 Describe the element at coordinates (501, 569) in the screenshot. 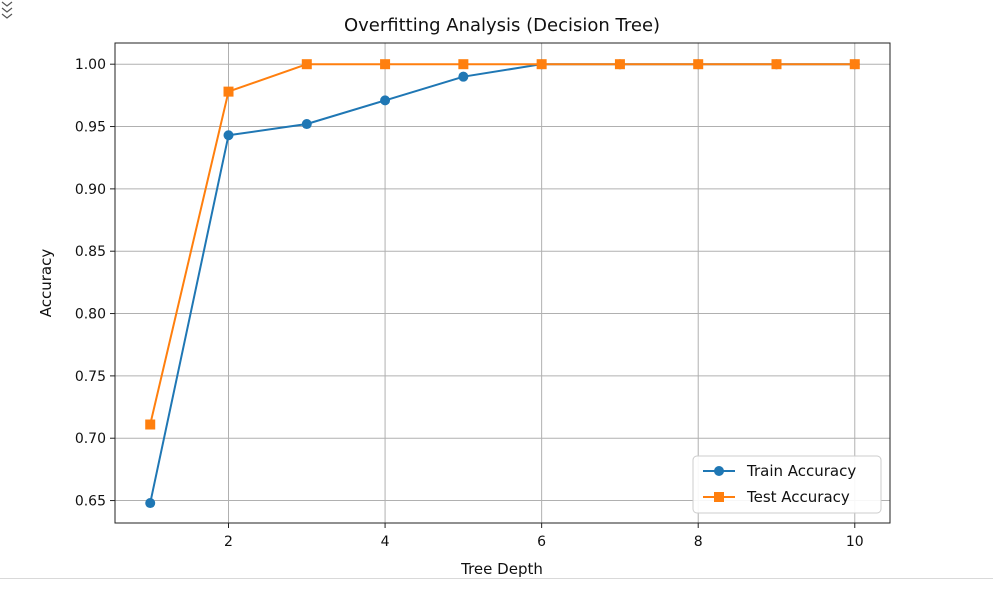

I see `x-axis-label: Tree Depth` at that location.